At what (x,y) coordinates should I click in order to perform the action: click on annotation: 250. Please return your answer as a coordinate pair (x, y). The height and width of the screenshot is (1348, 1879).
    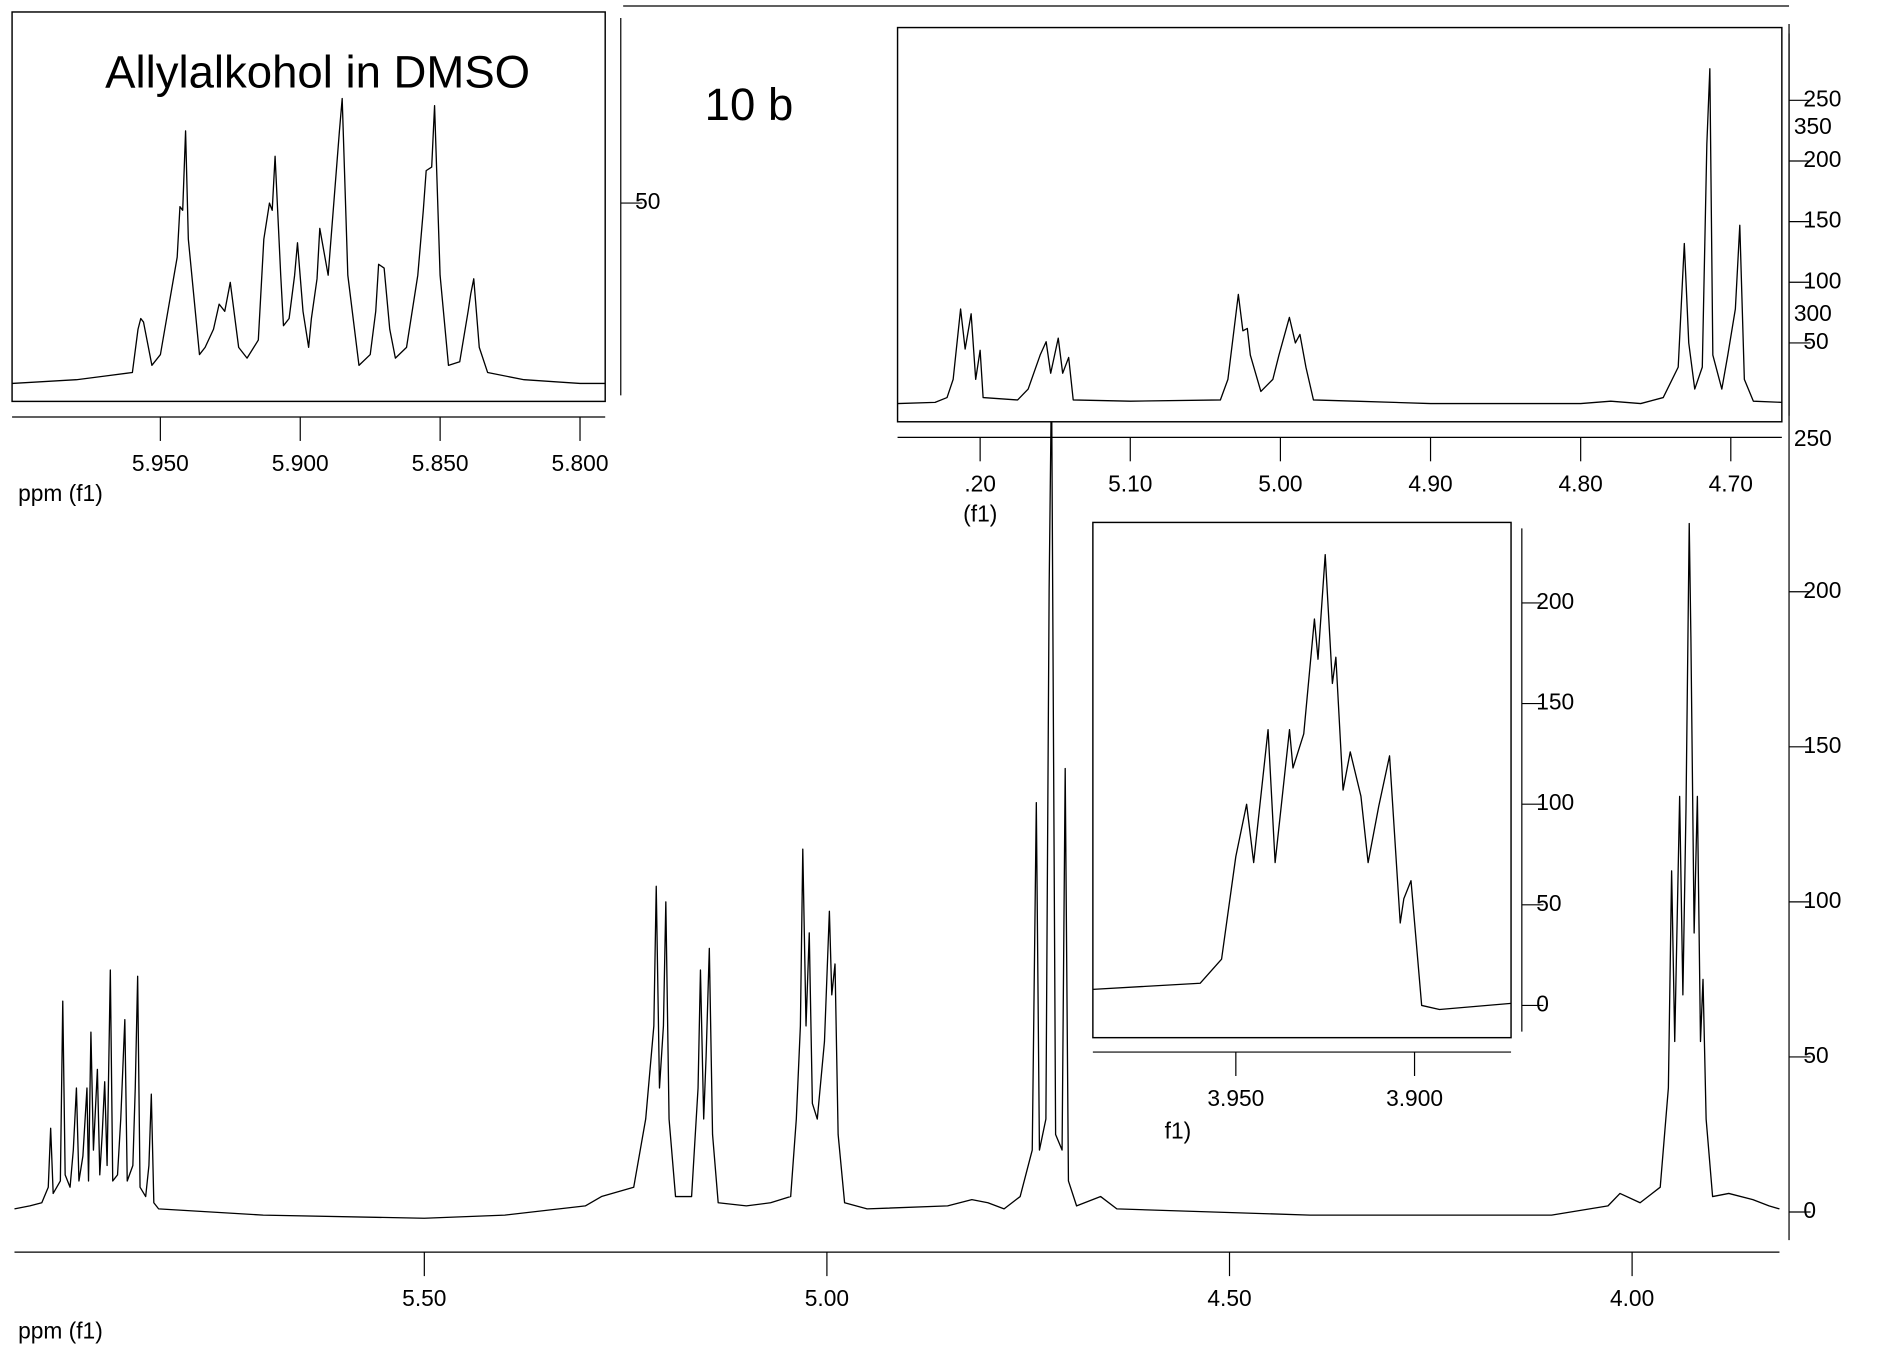
    Looking at the image, I should click on (1813, 438).